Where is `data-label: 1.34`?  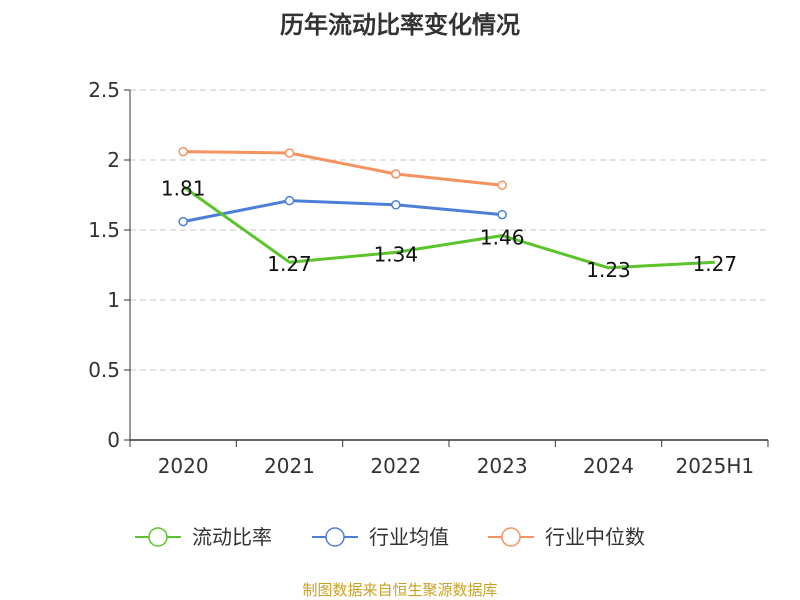 data-label: 1.34 is located at coordinates (396, 254).